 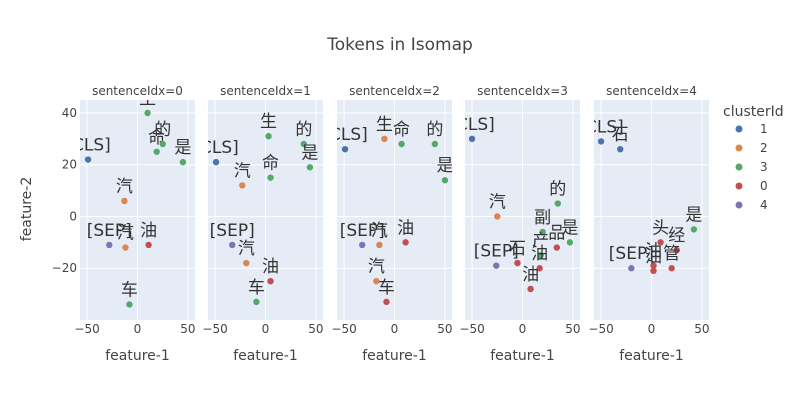 What do you see at coordinates (263, 209) in the screenshot?
I see `facet-points: [CLS]生 的是汽 命[SEP]汽油车` at bounding box center [263, 209].